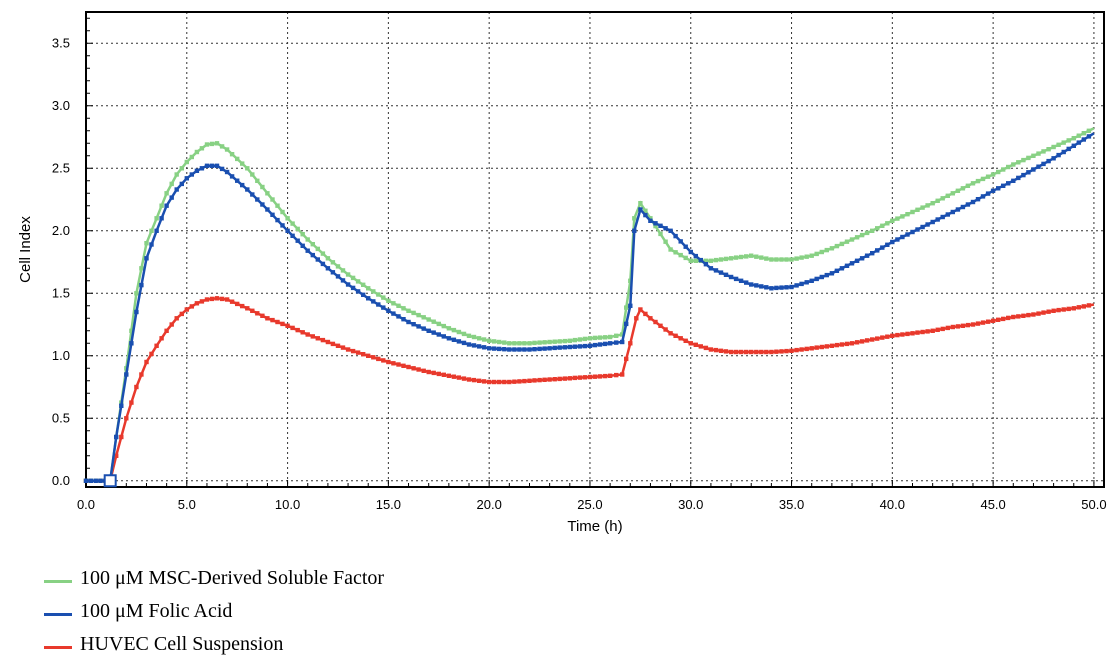  I want to click on start-marker, so click(110, 481).